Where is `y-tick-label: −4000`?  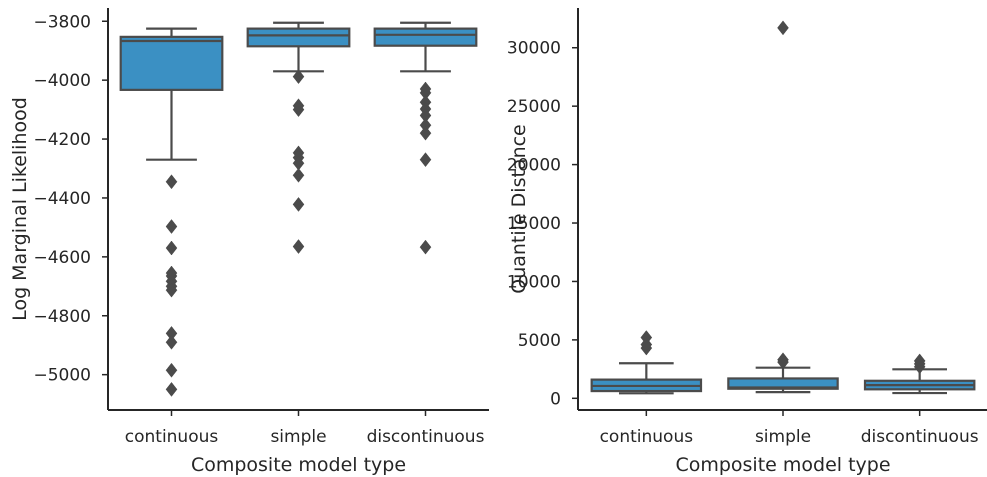 y-tick-label: −4000 is located at coordinates (62, 81).